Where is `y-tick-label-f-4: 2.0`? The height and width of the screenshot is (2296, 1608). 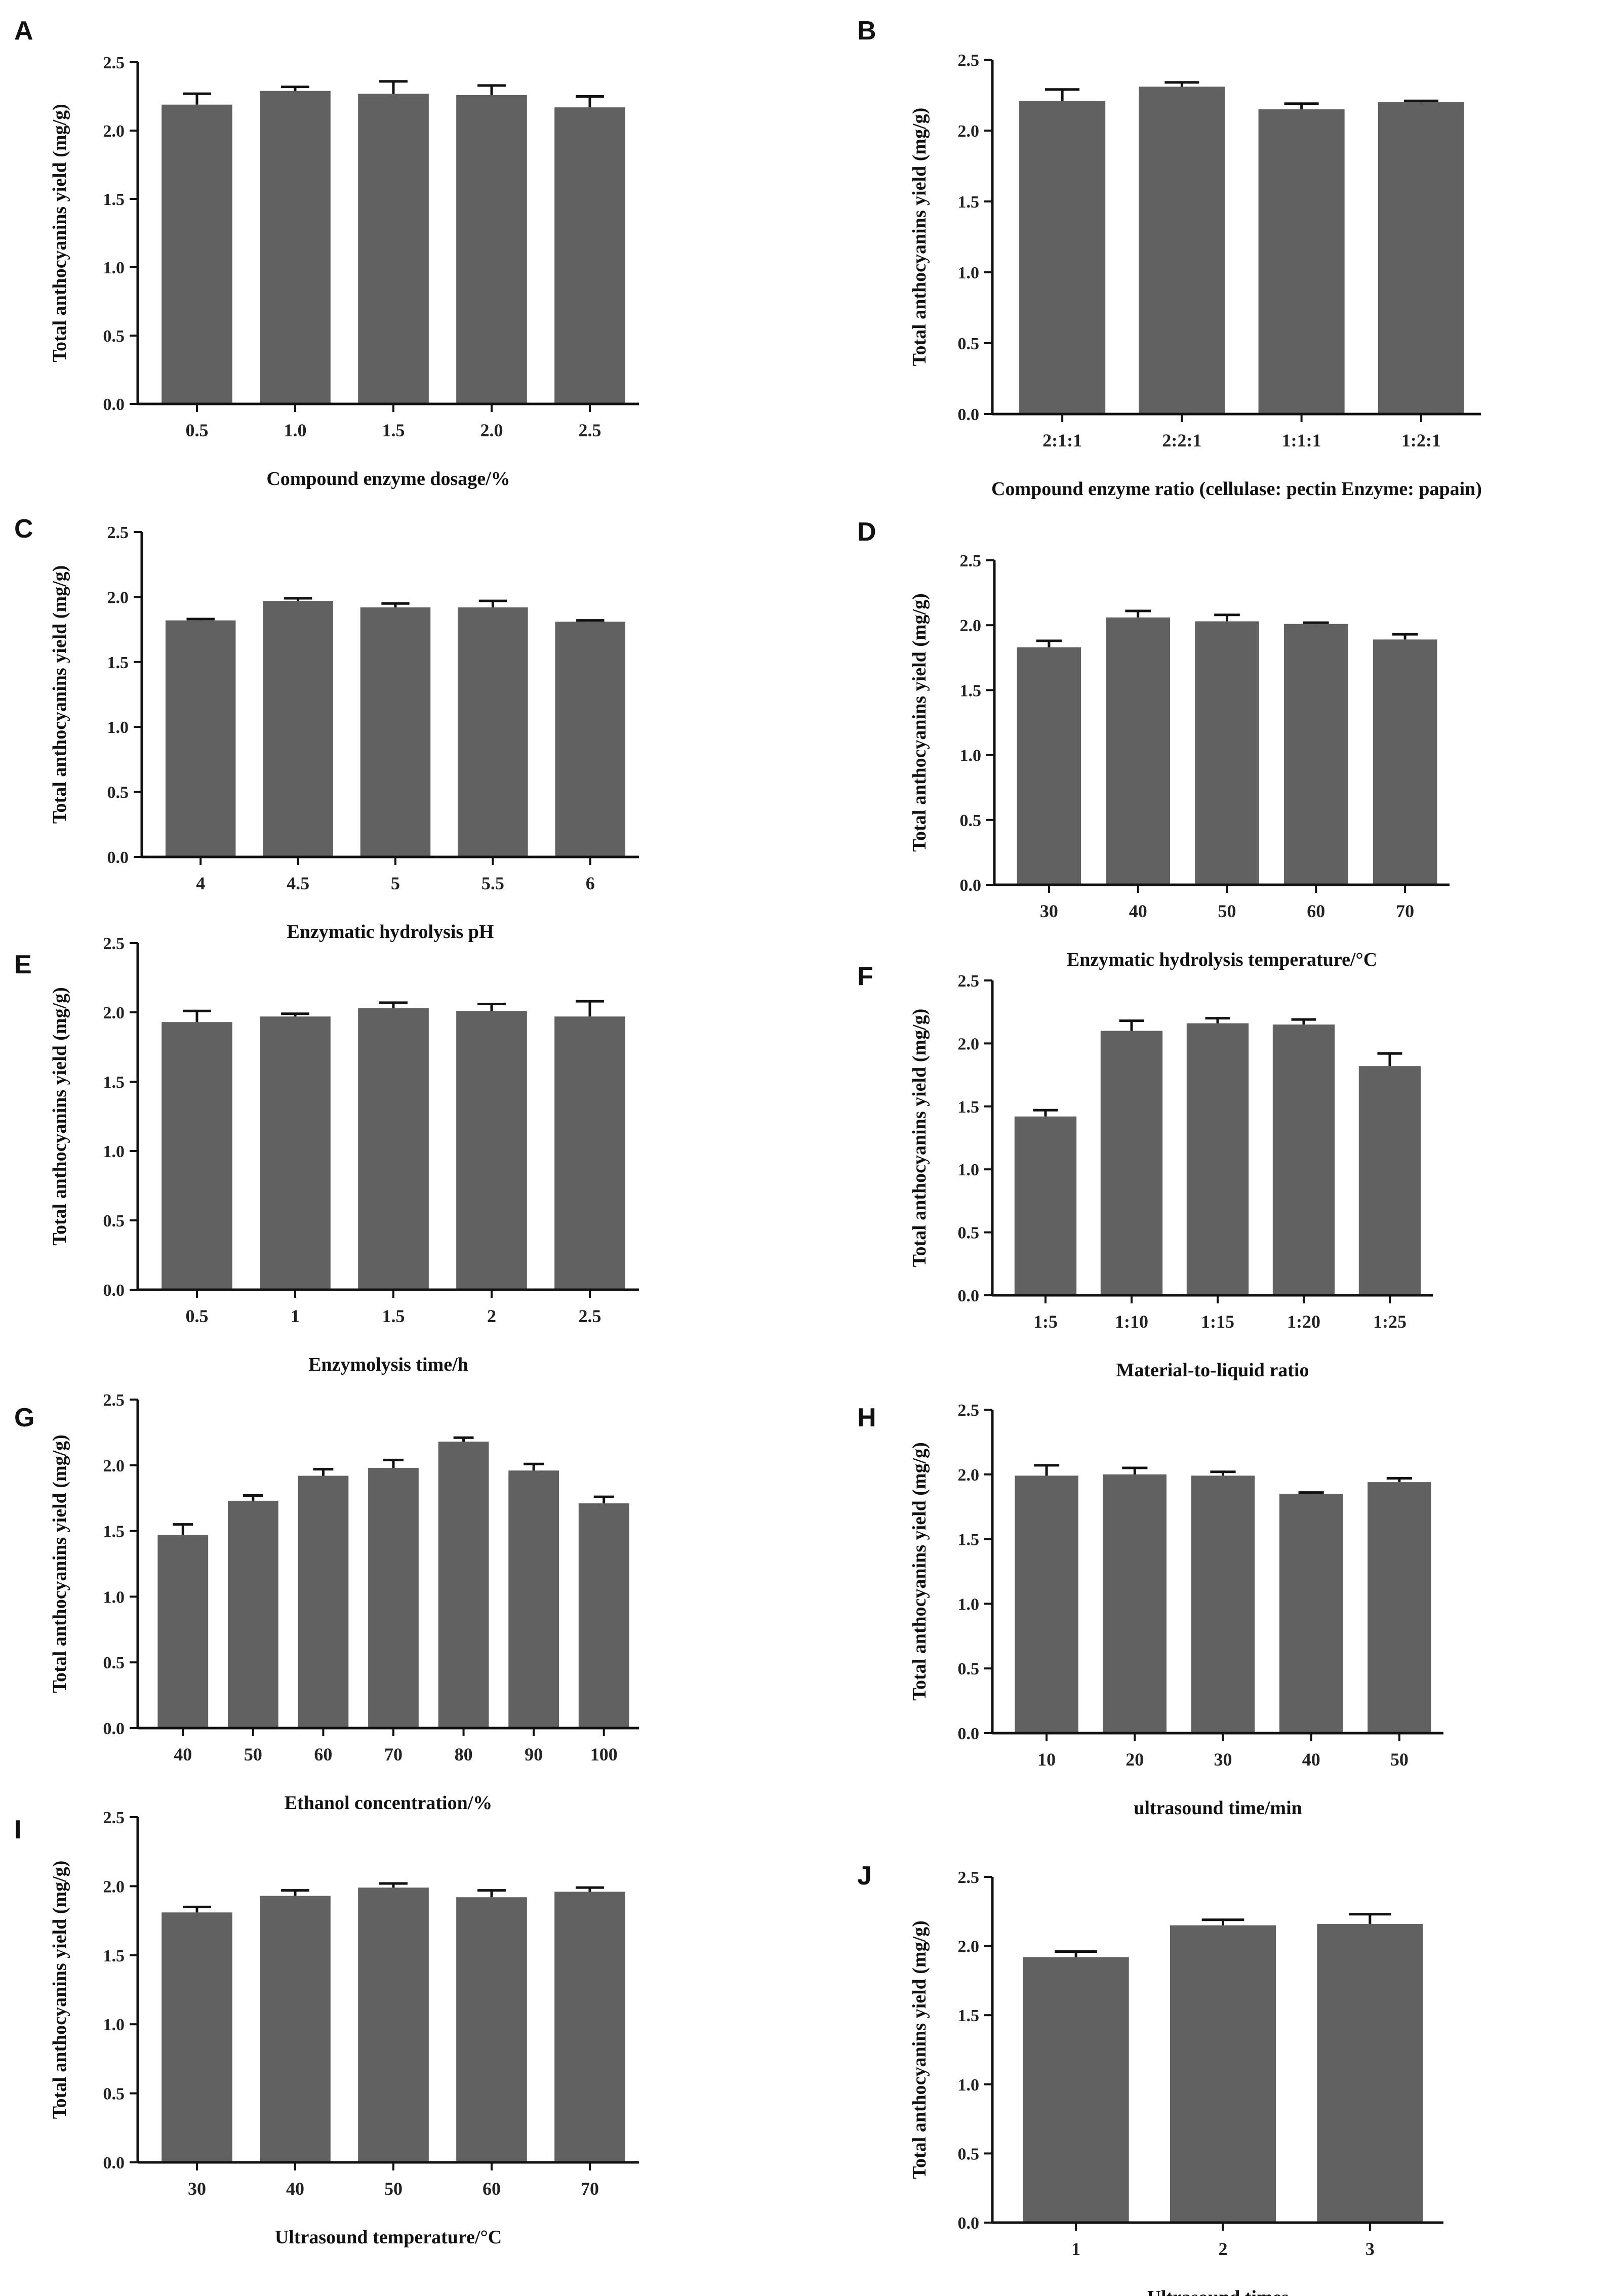 y-tick-label-f-4: 2.0 is located at coordinates (969, 1044).